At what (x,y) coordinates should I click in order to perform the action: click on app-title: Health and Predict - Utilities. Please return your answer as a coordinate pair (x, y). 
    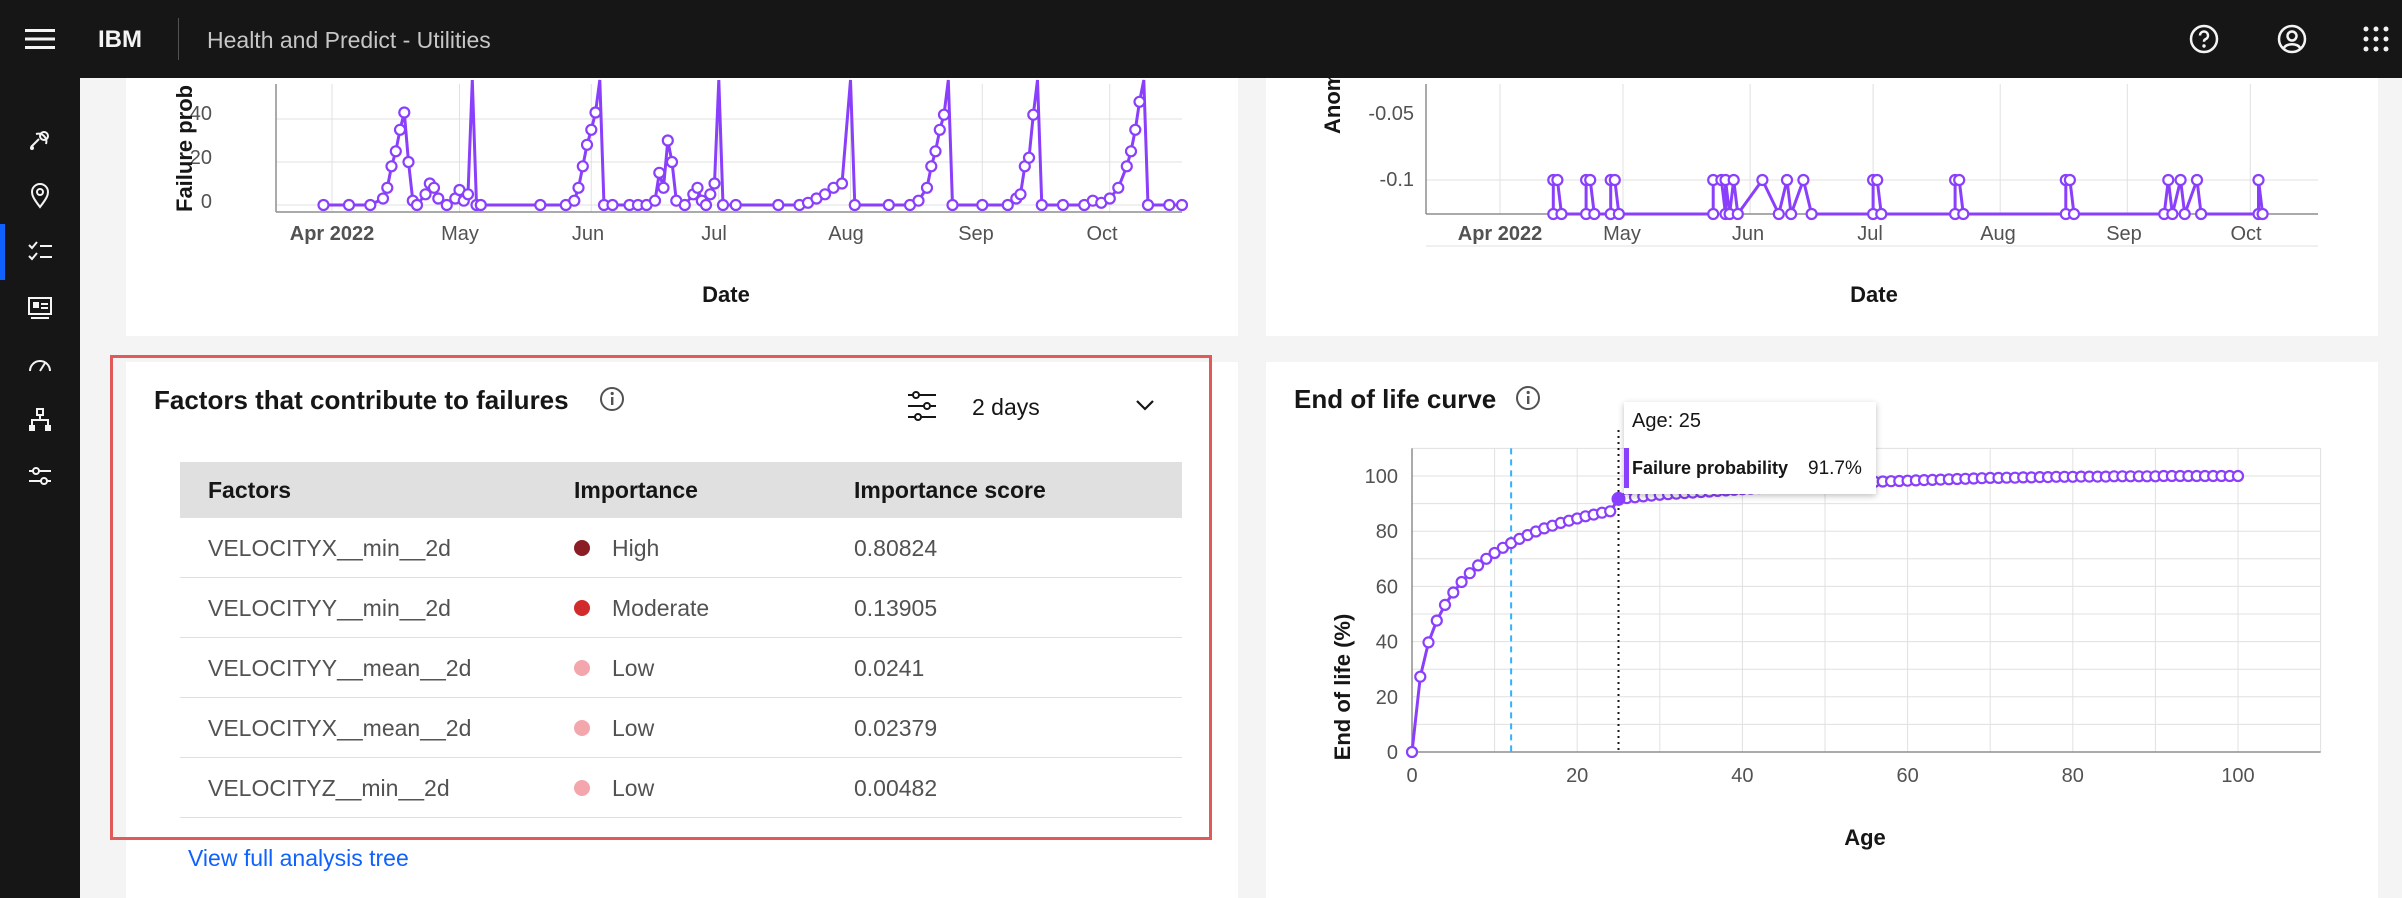
    Looking at the image, I should click on (349, 40).